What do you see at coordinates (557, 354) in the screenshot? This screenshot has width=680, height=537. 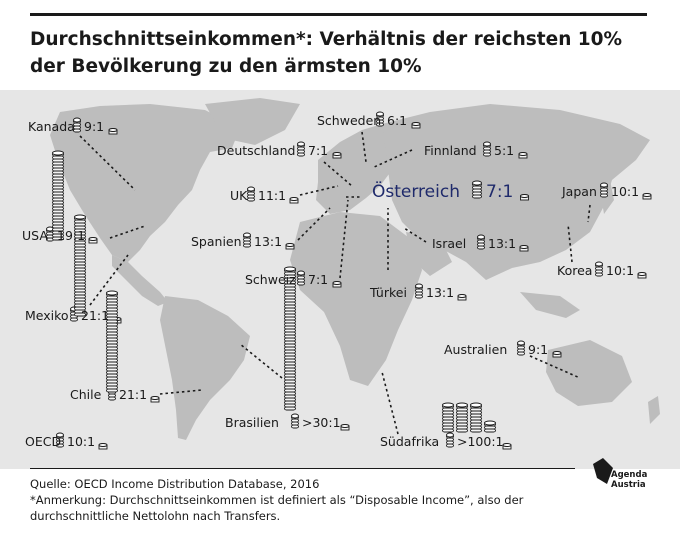 I see `coin-australien` at bounding box center [557, 354].